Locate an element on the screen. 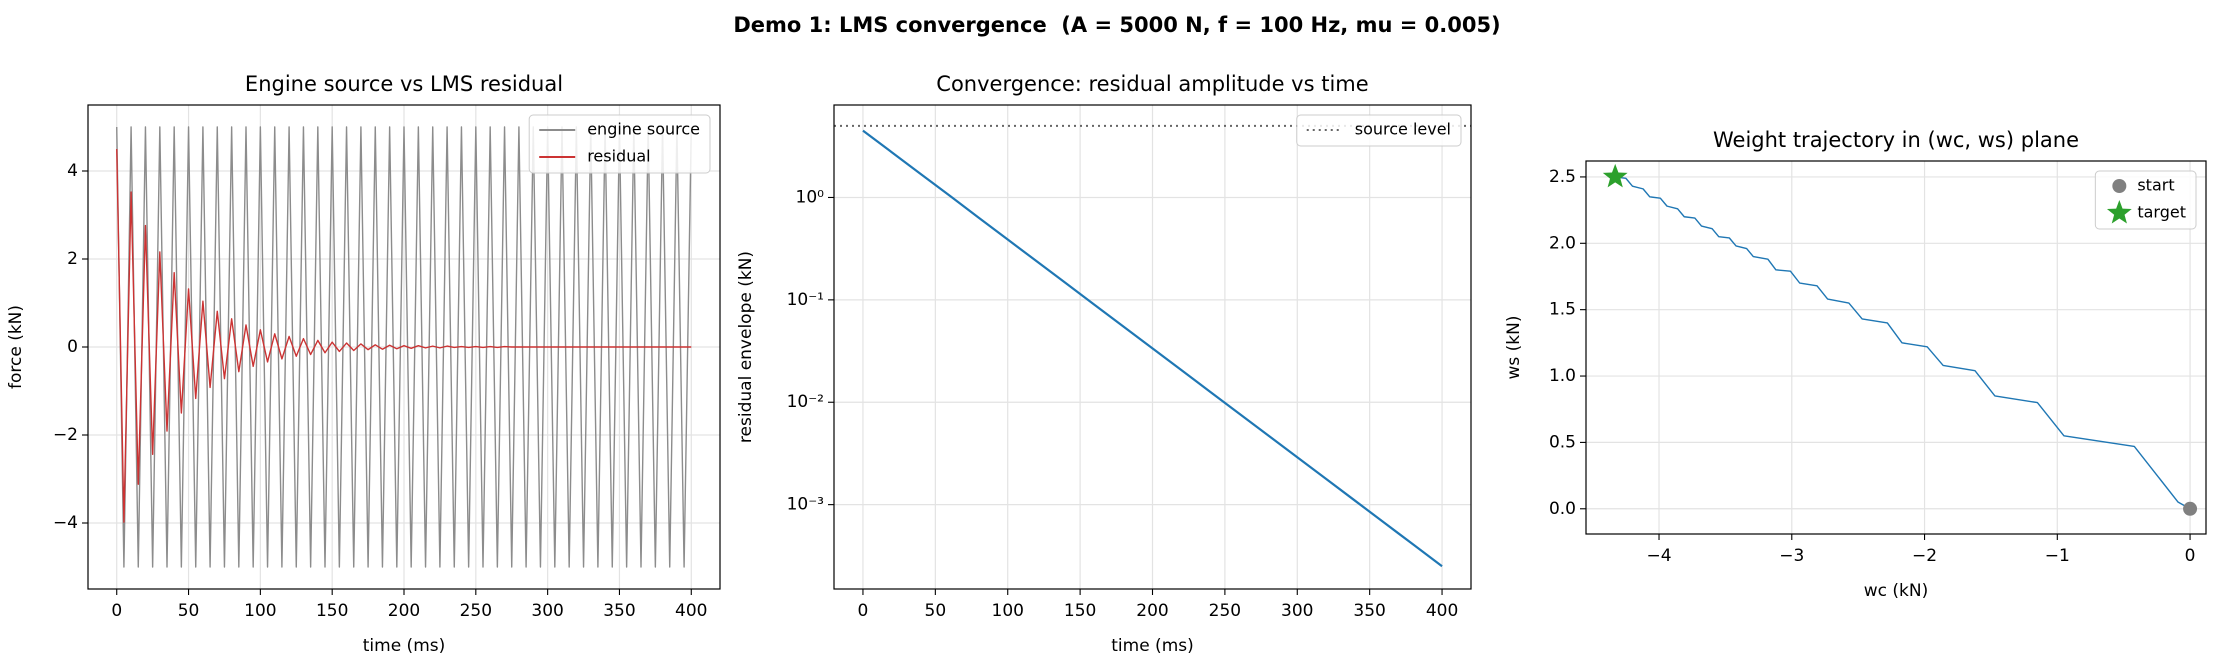  x-tick-label: −1 is located at coordinates (2057, 556).